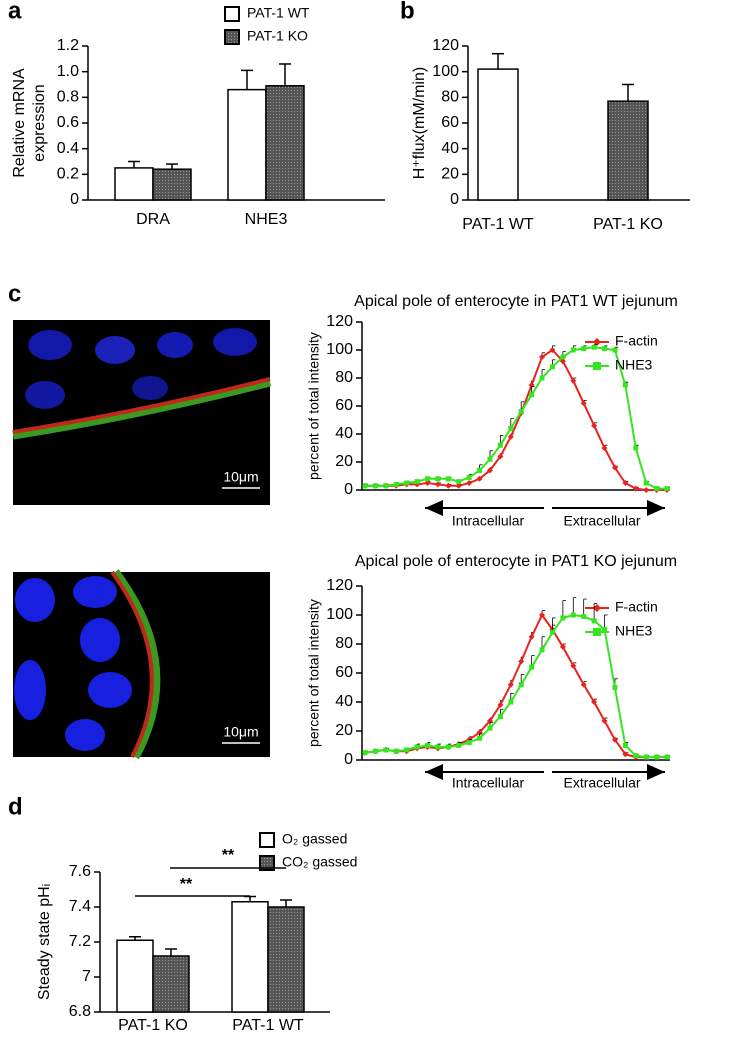 Image resolution: width=742 pixels, height=1043 pixels. Describe the element at coordinates (80, 906) in the screenshot. I see `y-tick-label: 7.4` at that location.